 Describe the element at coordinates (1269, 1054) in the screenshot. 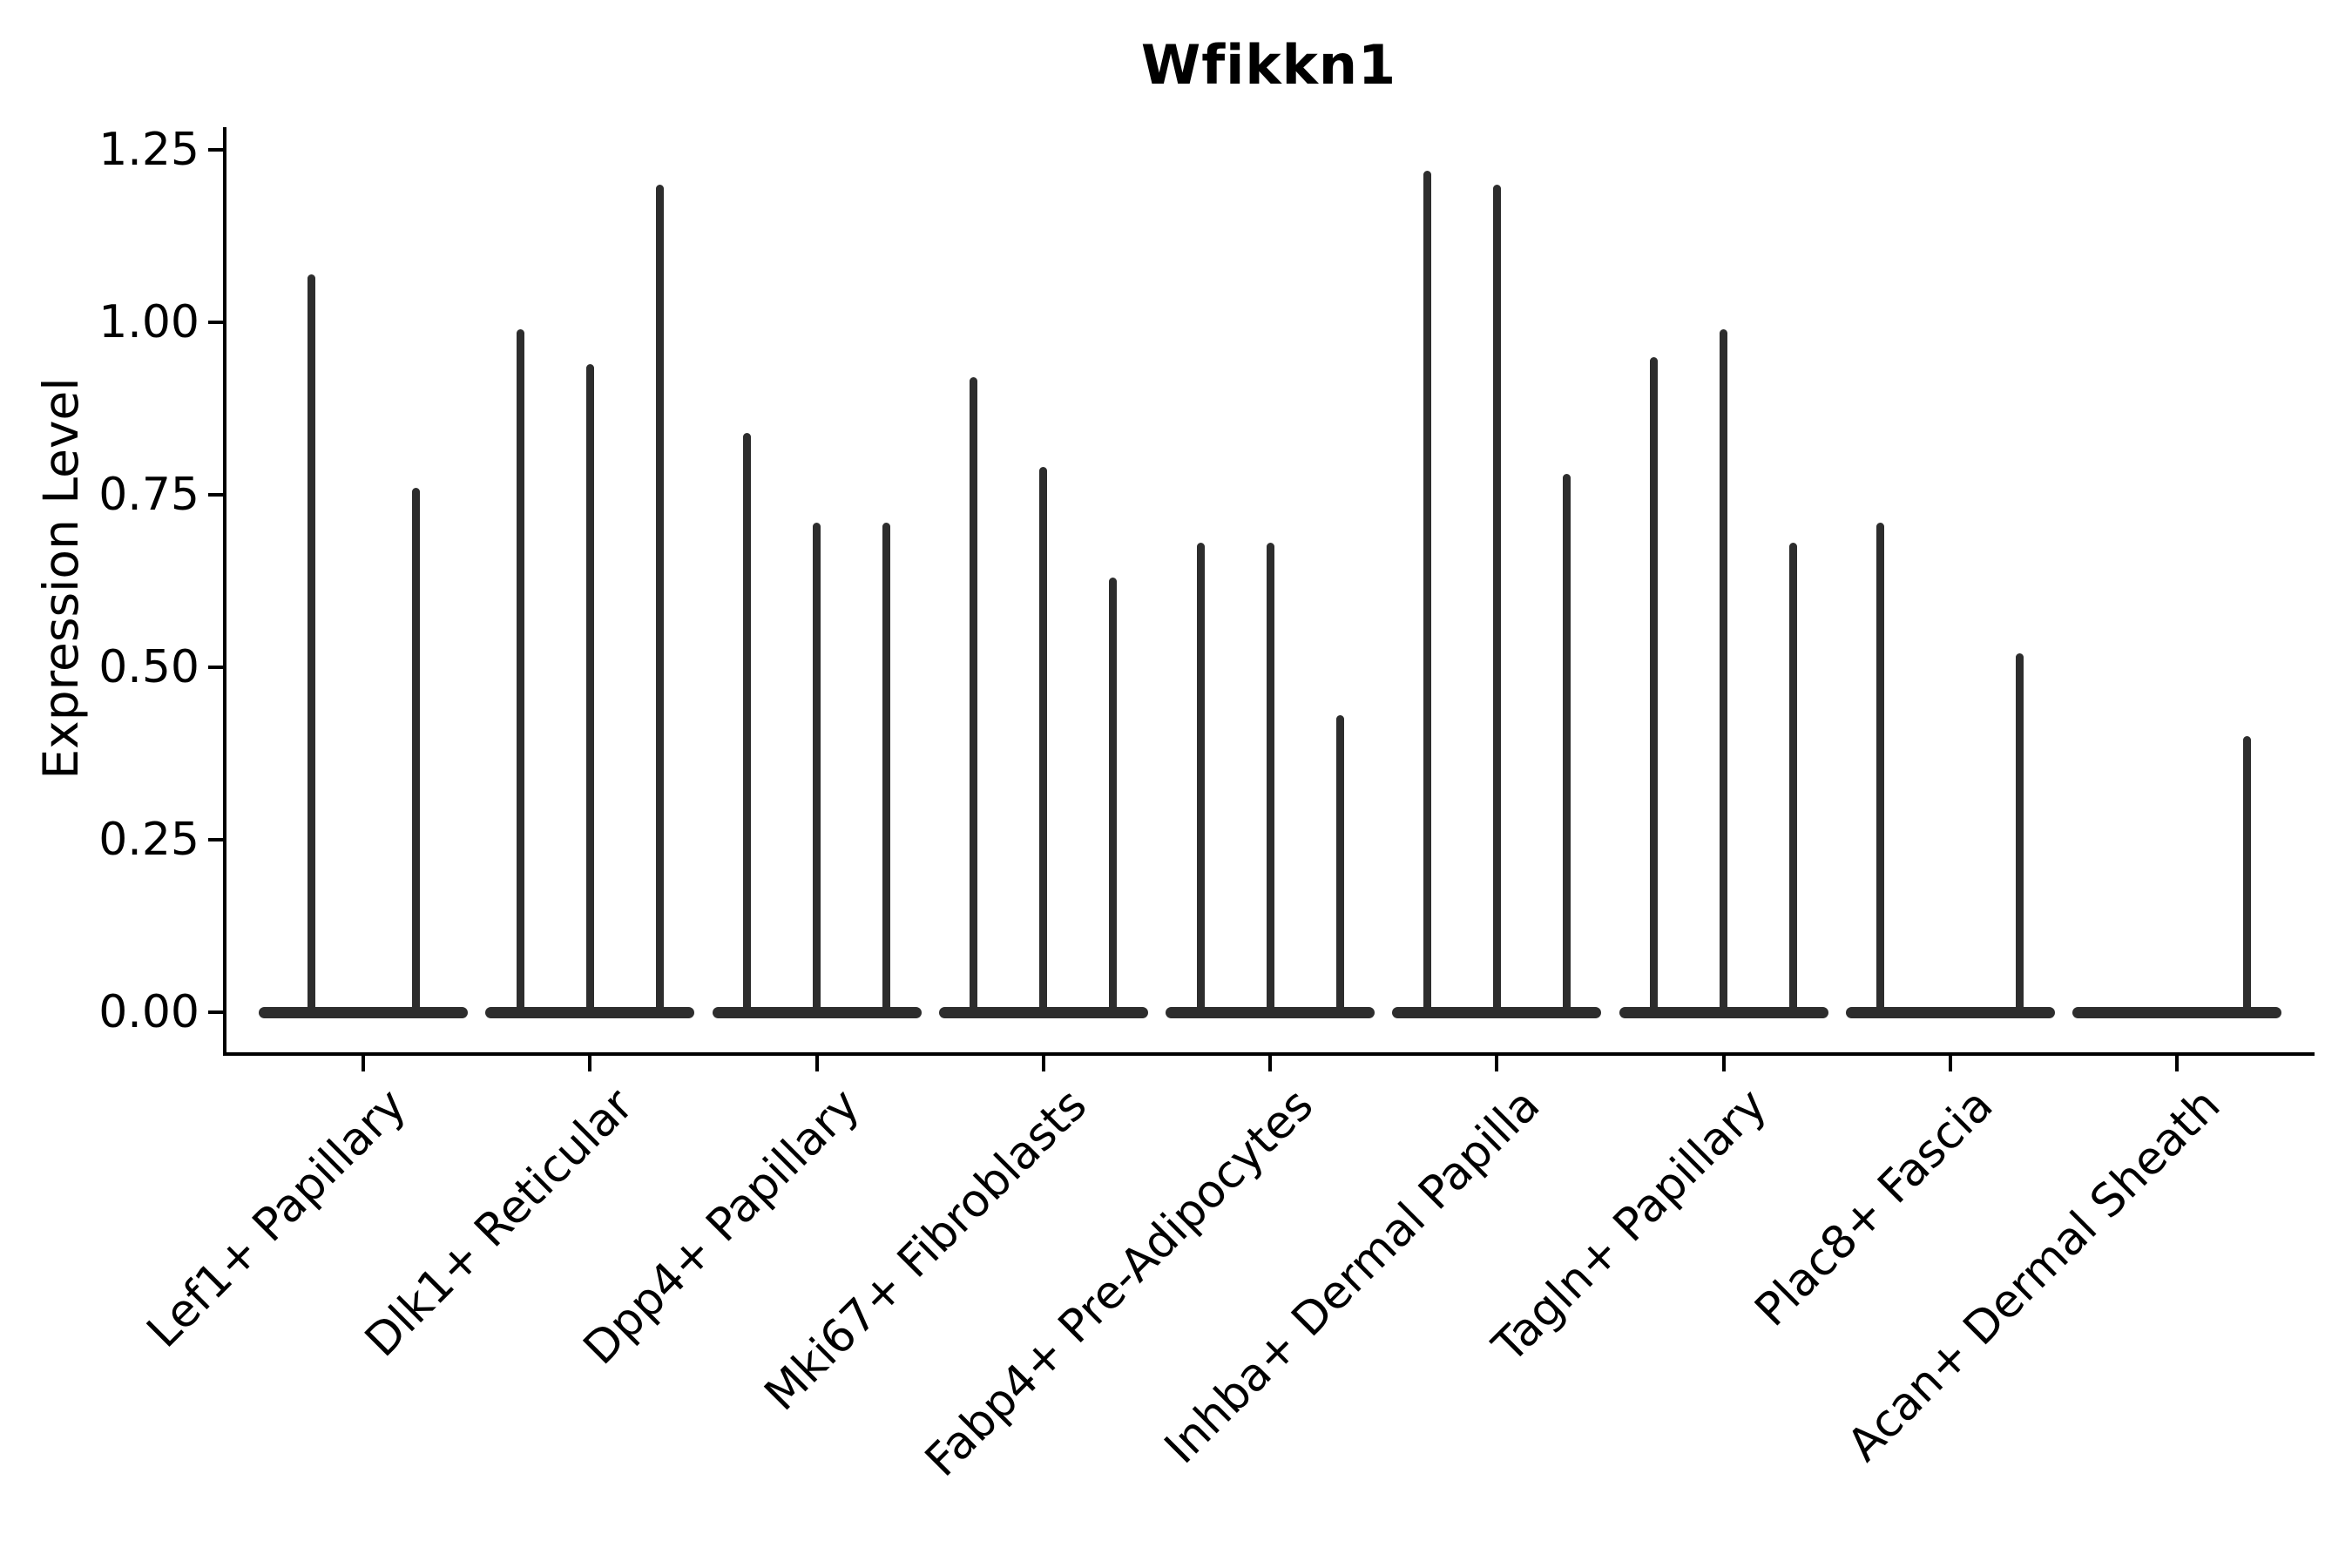

I see `x-axis-spine` at that location.